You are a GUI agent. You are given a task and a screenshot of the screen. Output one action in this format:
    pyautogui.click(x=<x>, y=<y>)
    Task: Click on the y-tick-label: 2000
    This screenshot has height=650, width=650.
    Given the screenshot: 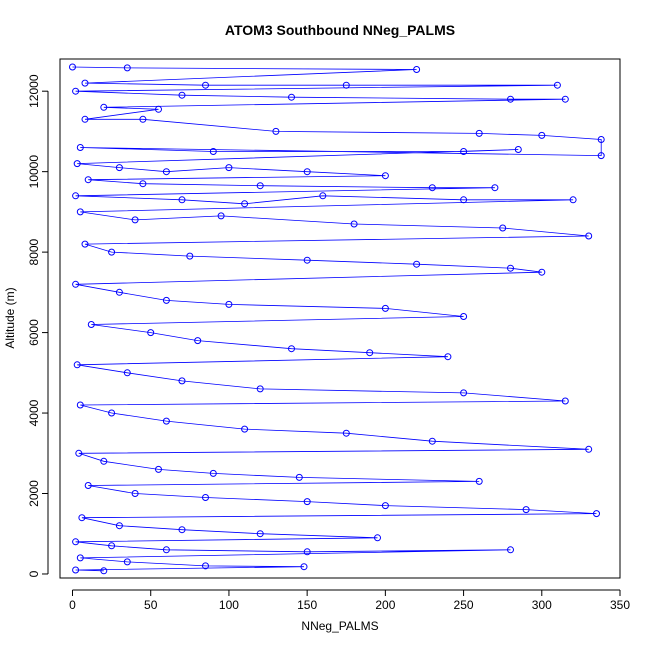 What is the action you would take?
    pyautogui.click(x=34, y=493)
    